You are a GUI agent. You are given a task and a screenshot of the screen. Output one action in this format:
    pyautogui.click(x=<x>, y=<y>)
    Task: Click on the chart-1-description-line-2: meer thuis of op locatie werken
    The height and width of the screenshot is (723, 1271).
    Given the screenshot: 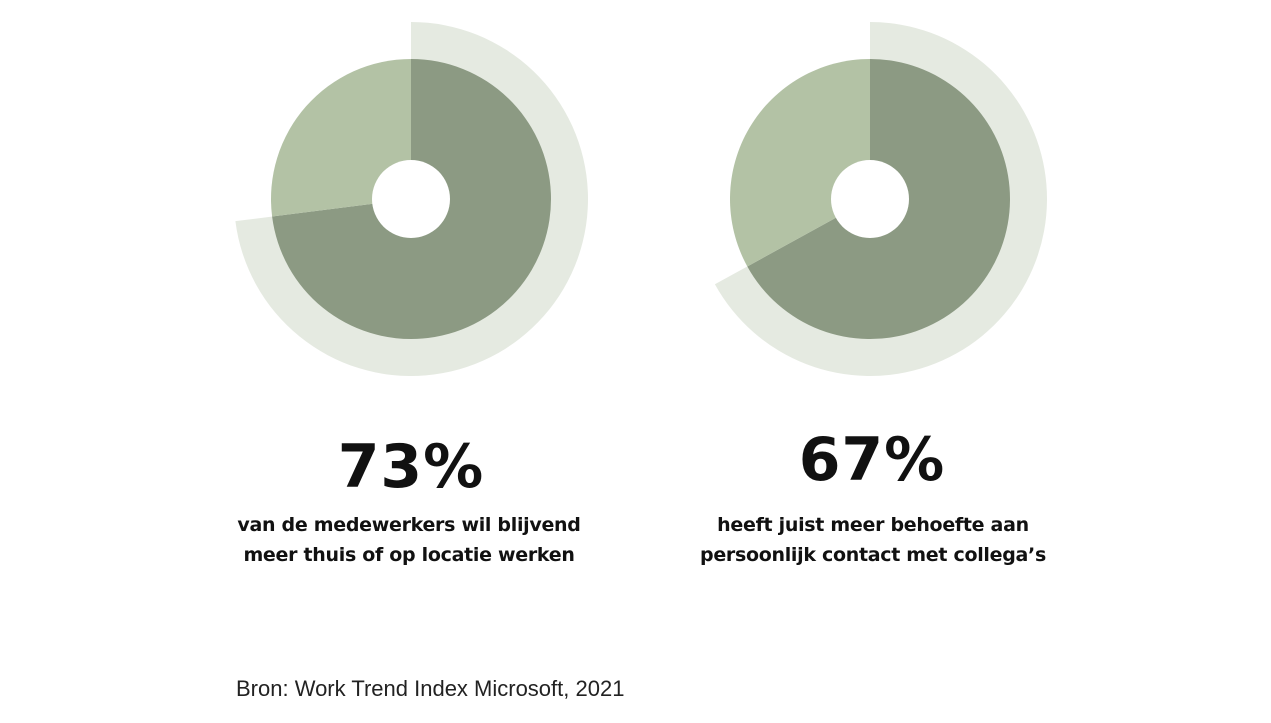 What is the action you would take?
    pyautogui.click(x=409, y=555)
    